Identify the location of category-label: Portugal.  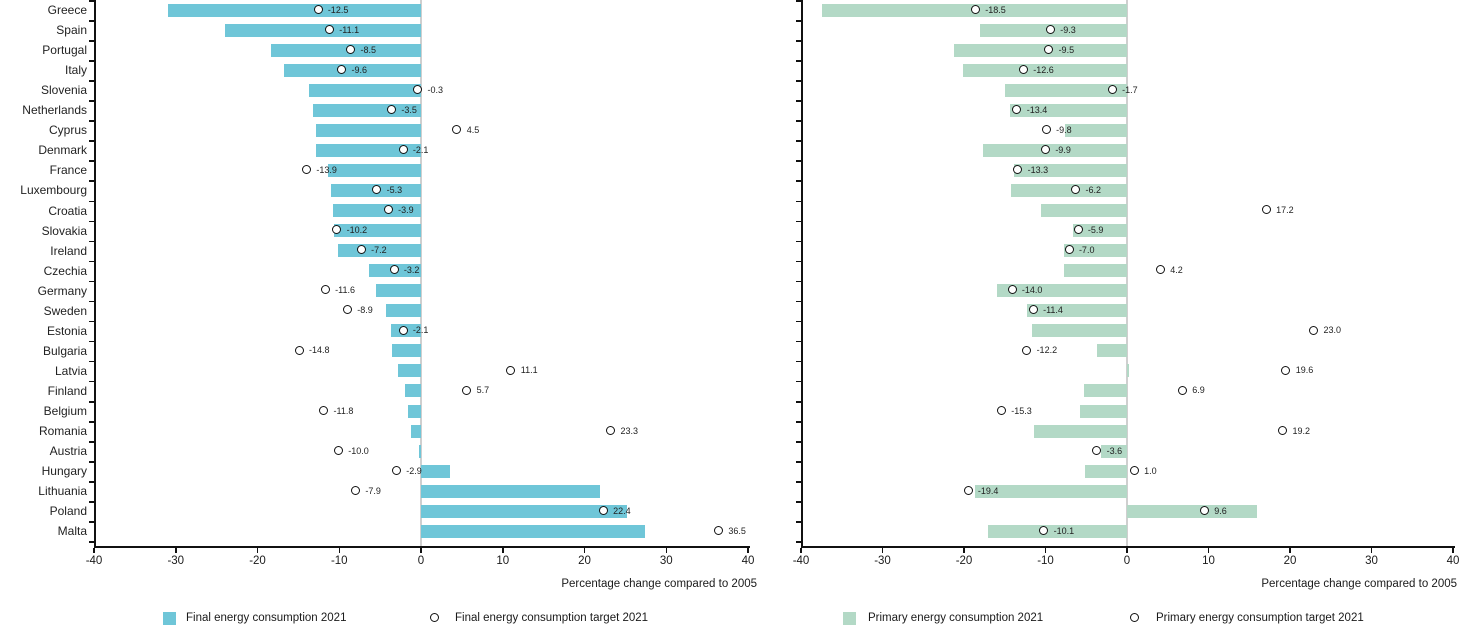
(64, 50).